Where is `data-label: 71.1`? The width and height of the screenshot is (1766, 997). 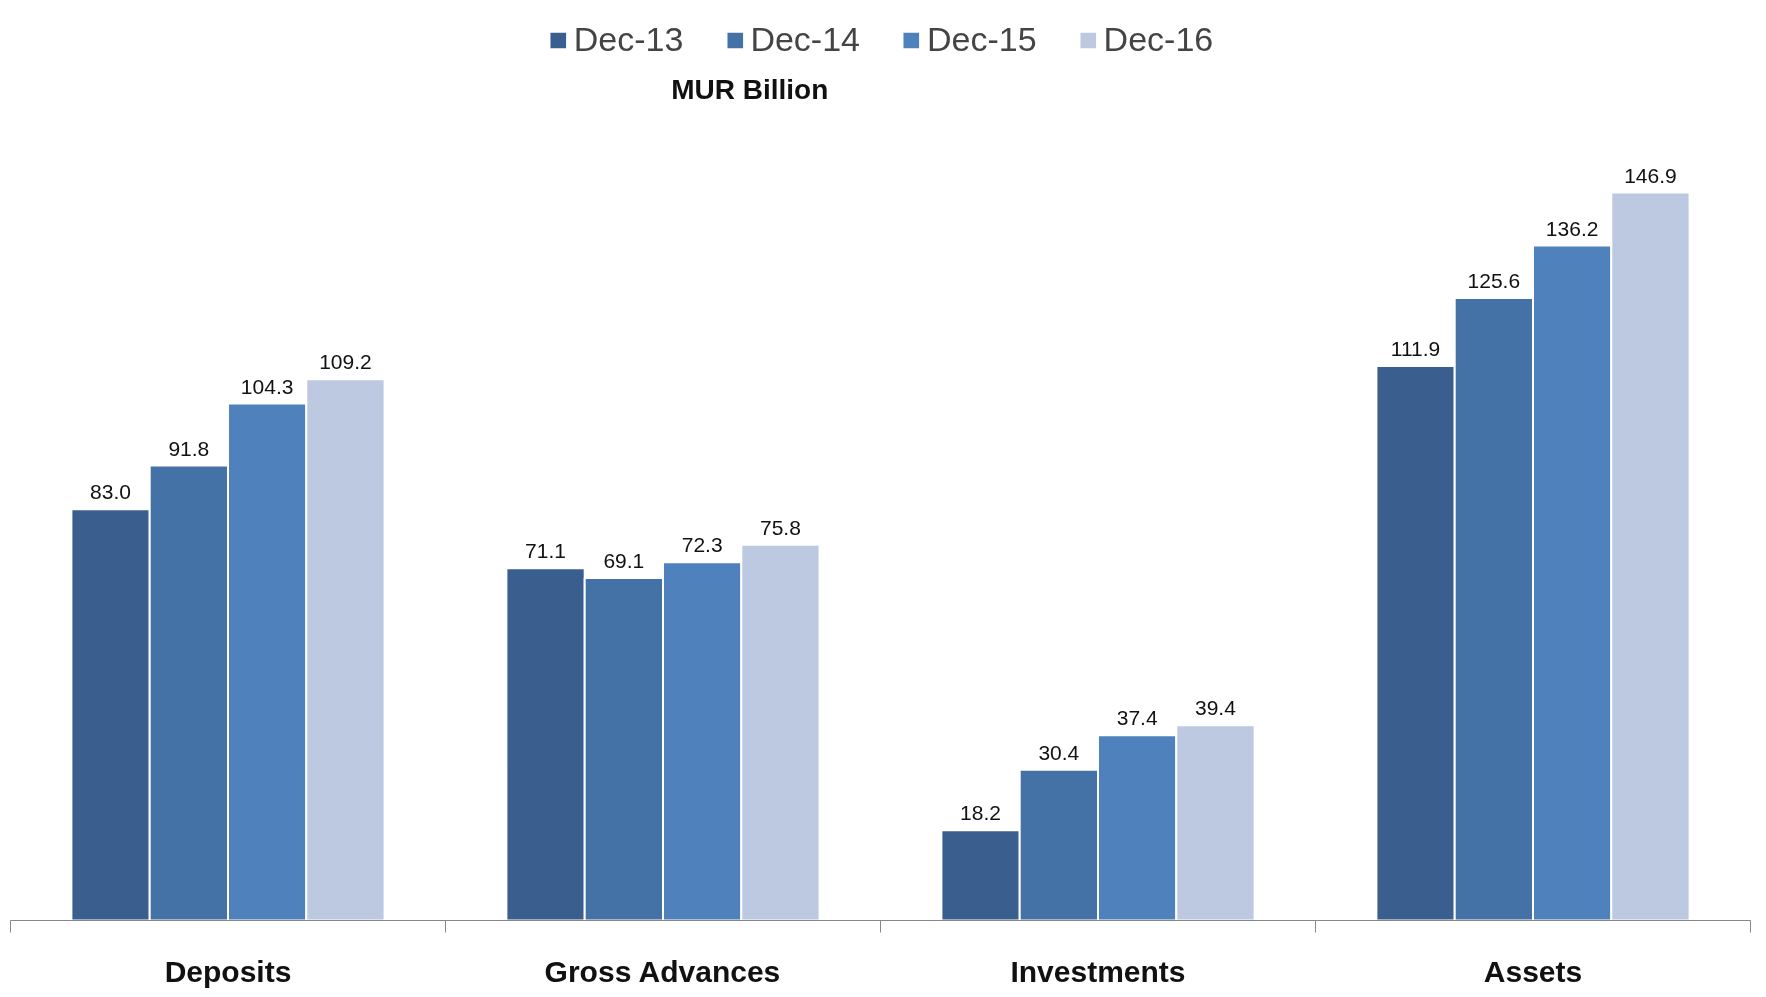 data-label: 71.1 is located at coordinates (545, 551).